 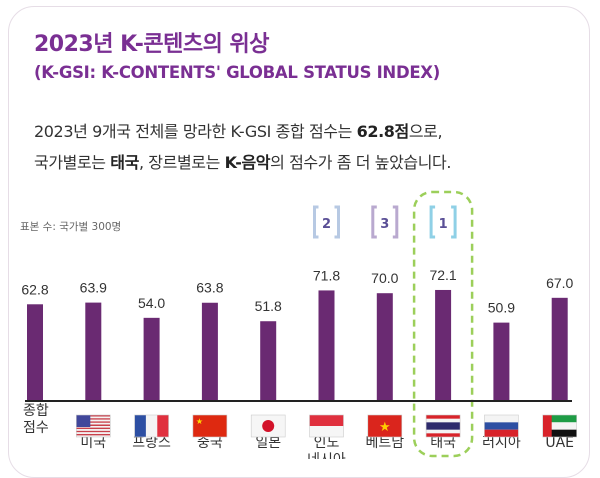 What do you see at coordinates (93, 426) in the screenshot?
I see `us-flag-icon` at bounding box center [93, 426].